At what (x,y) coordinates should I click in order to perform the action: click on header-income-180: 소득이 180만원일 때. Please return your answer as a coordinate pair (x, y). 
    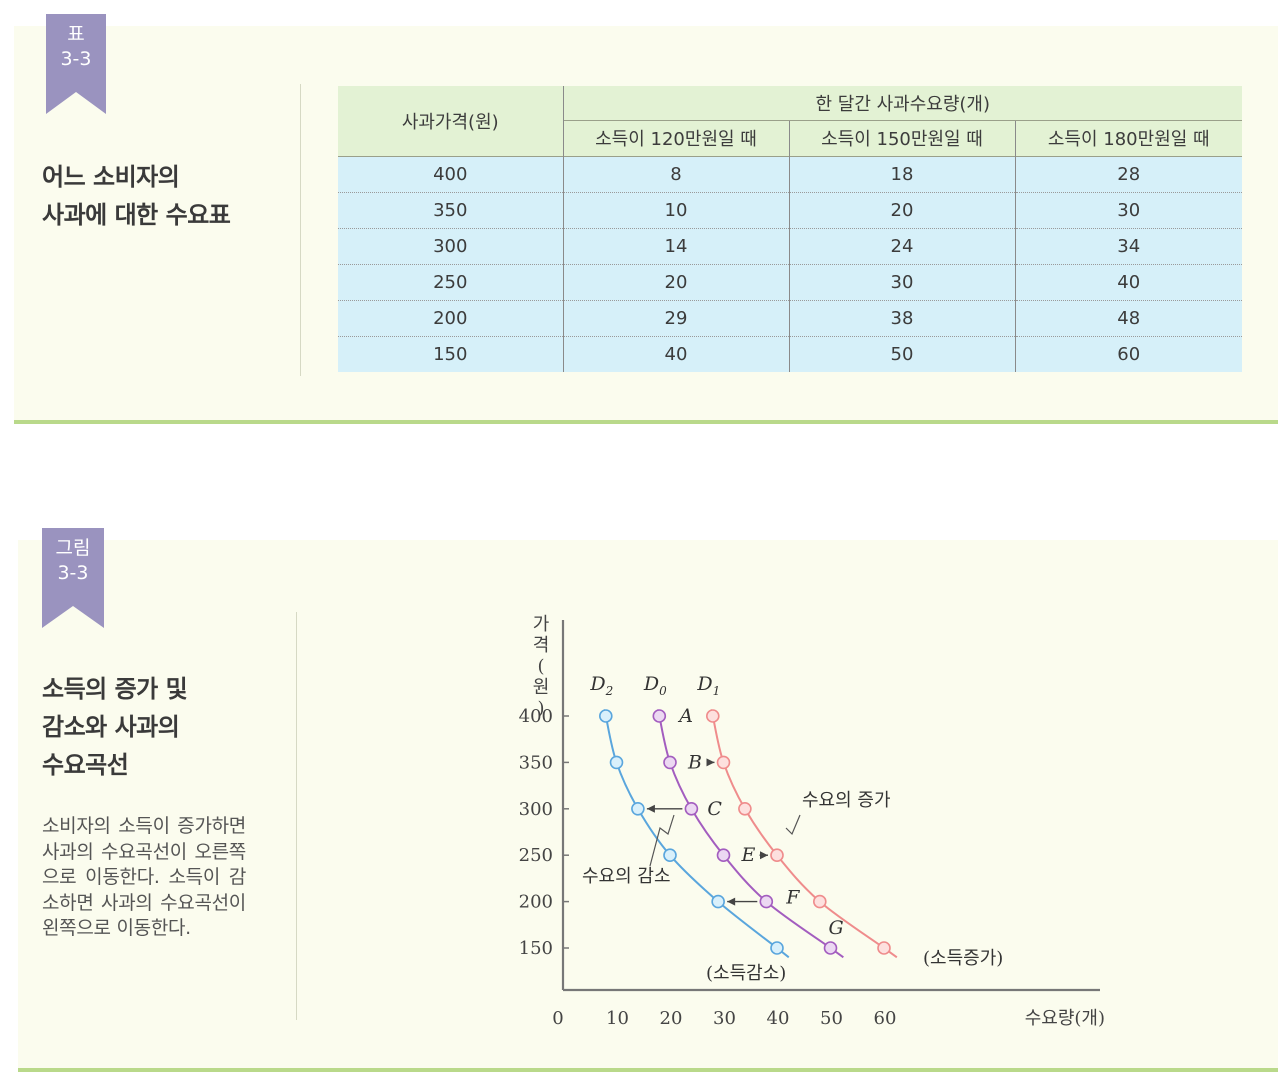
    Looking at the image, I should click on (1128, 137).